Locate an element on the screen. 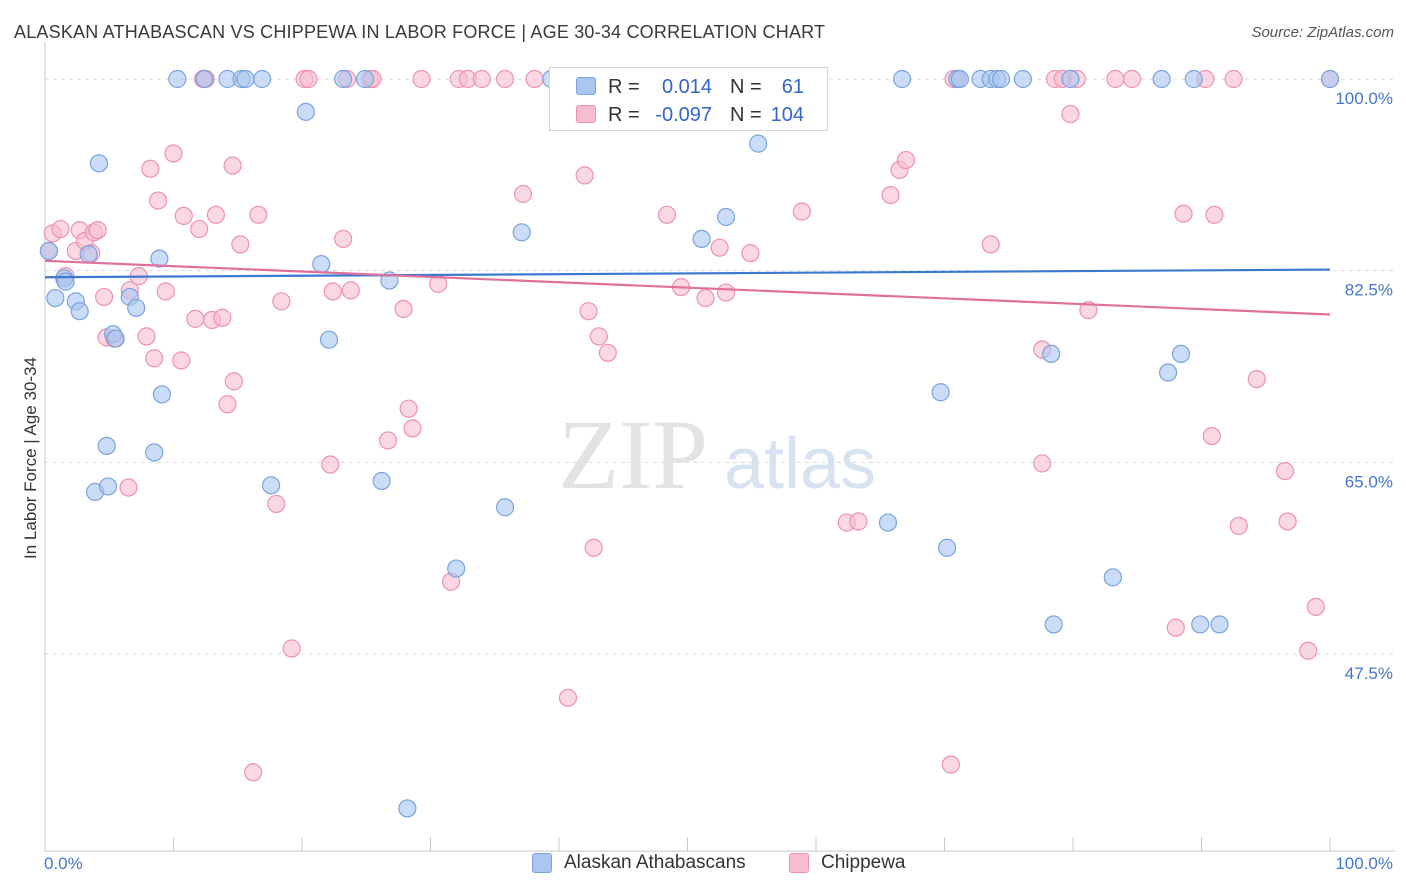 The image size is (1406, 892). athabascan-legend-swatch is located at coordinates (542, 863).